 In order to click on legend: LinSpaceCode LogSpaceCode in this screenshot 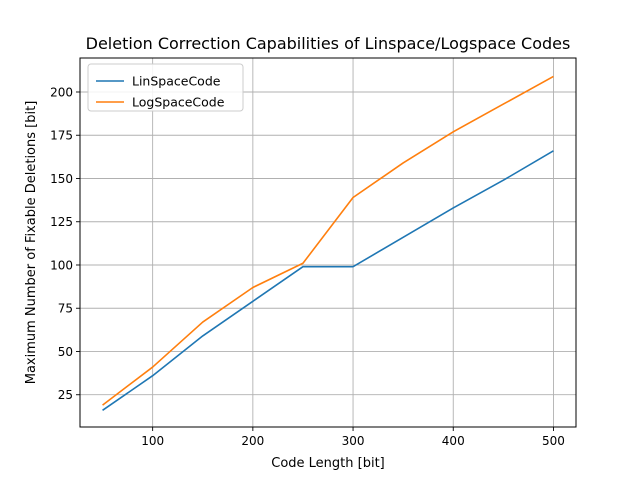, I will do `click(165, 87)`.